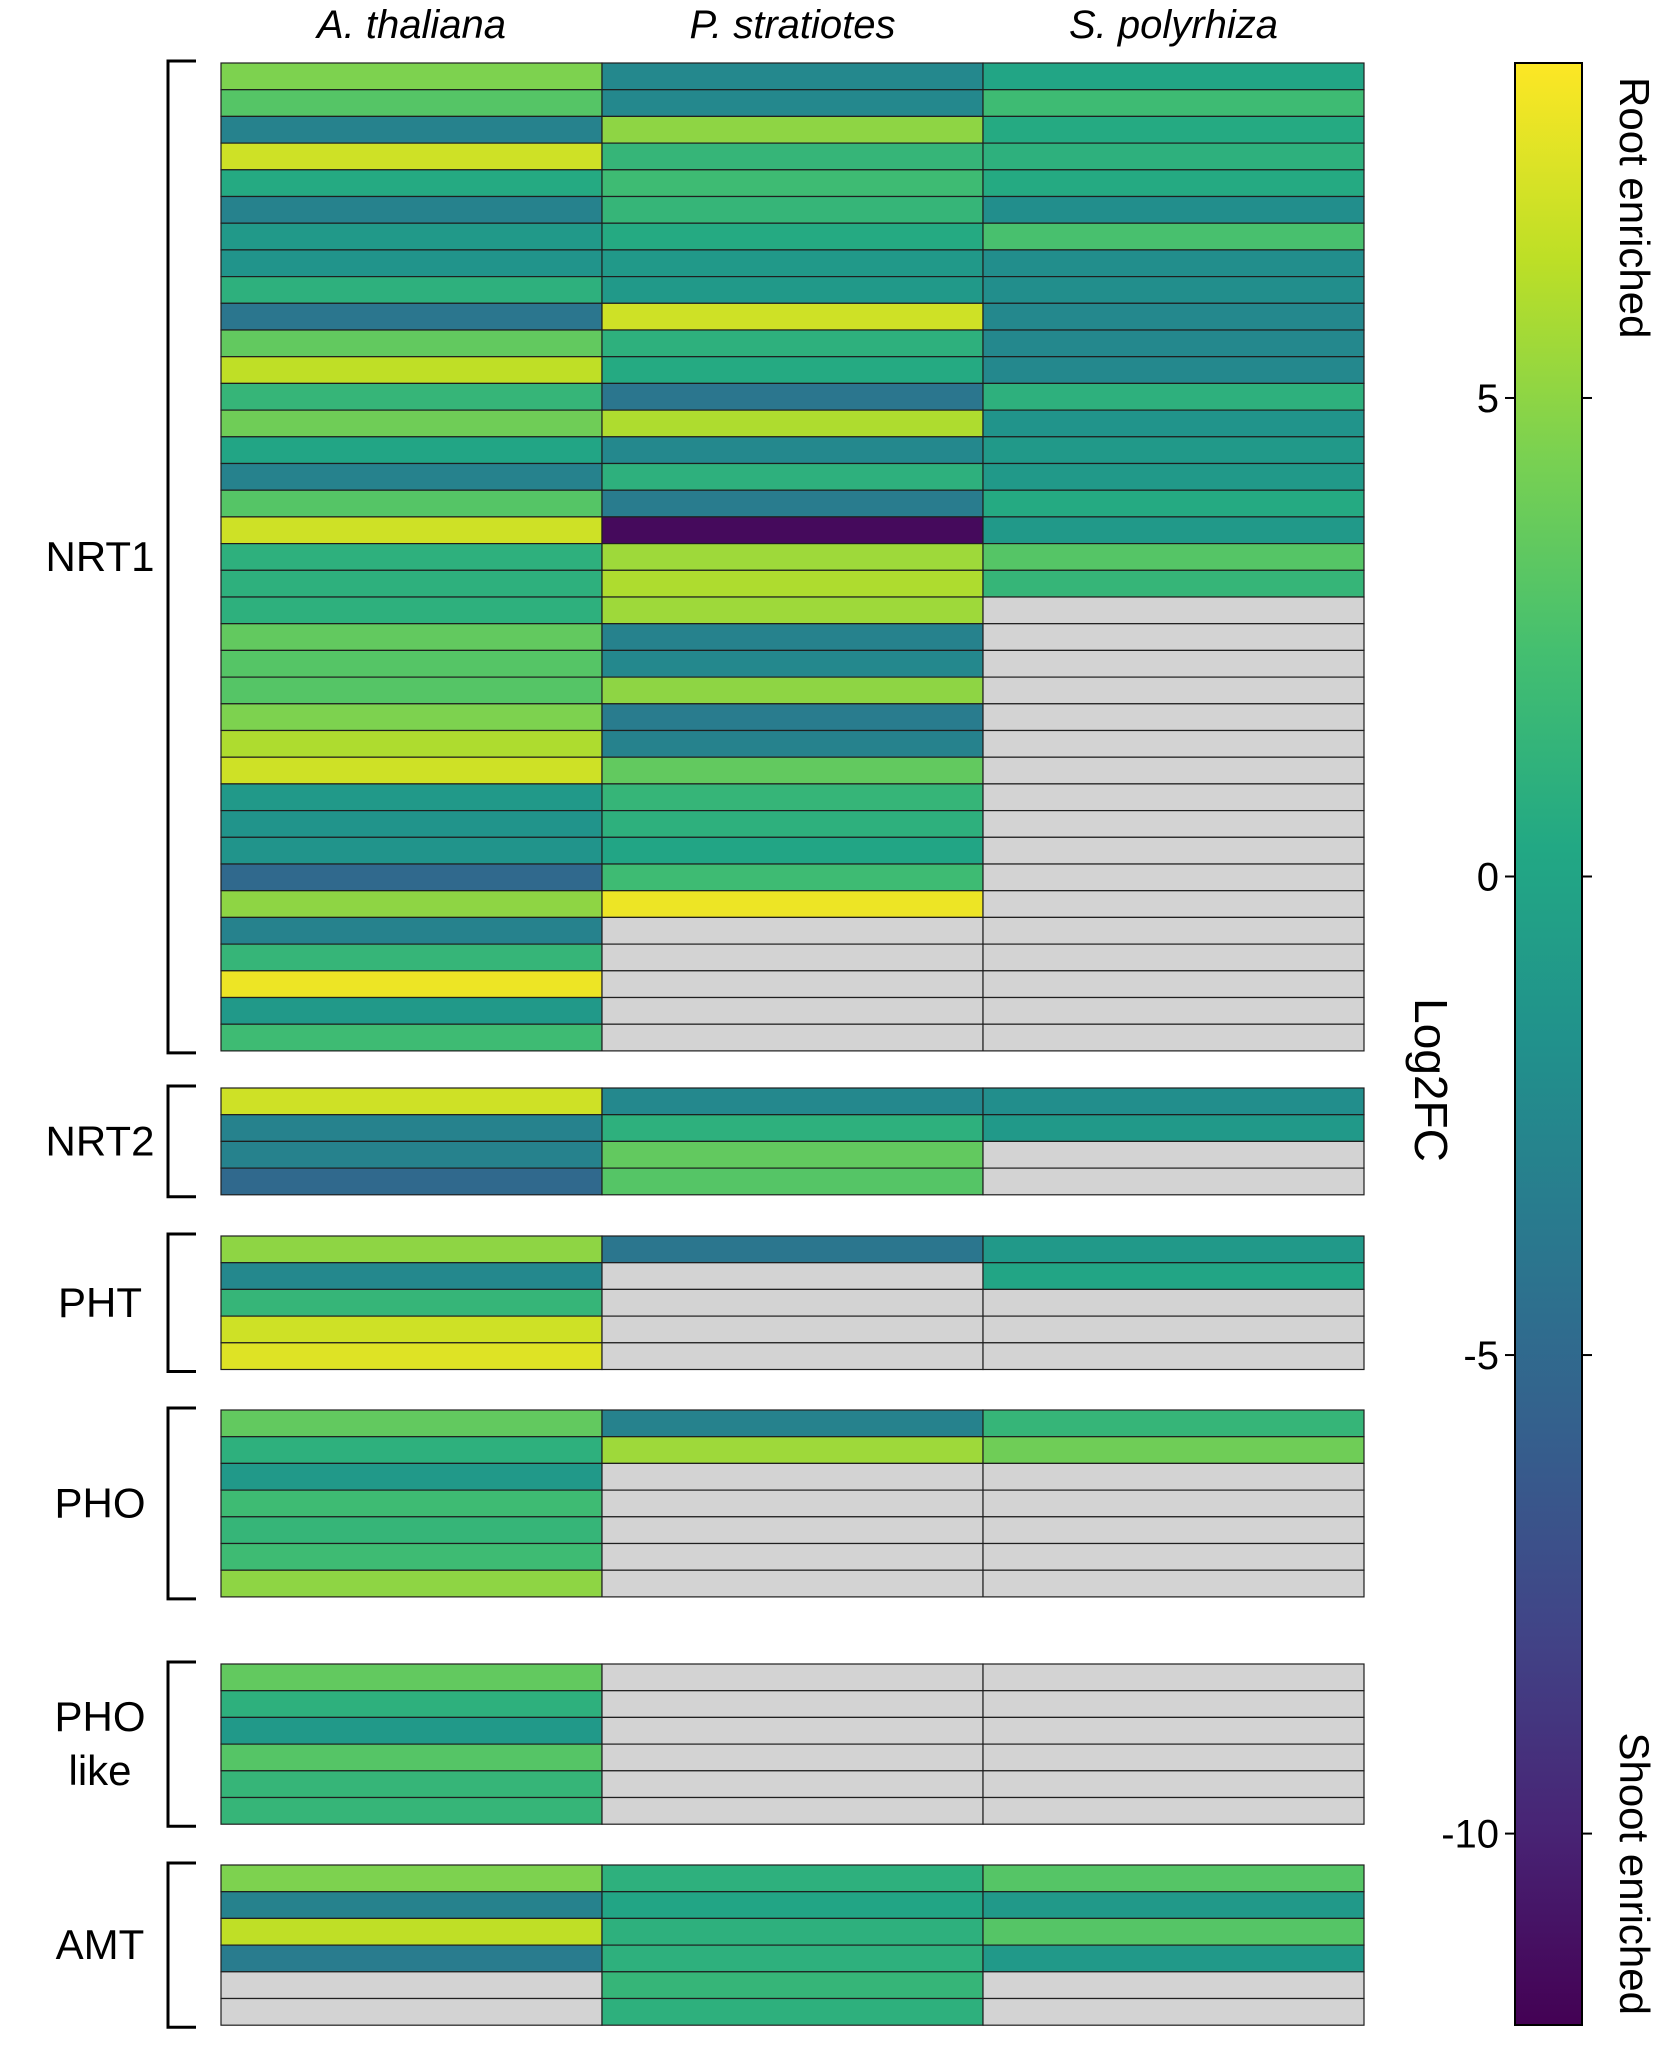  What do you see at coordinates (1173, 25) in the screenshot?
I see `column-header: S. polyrhiza` at bounding box center [1173, 25].